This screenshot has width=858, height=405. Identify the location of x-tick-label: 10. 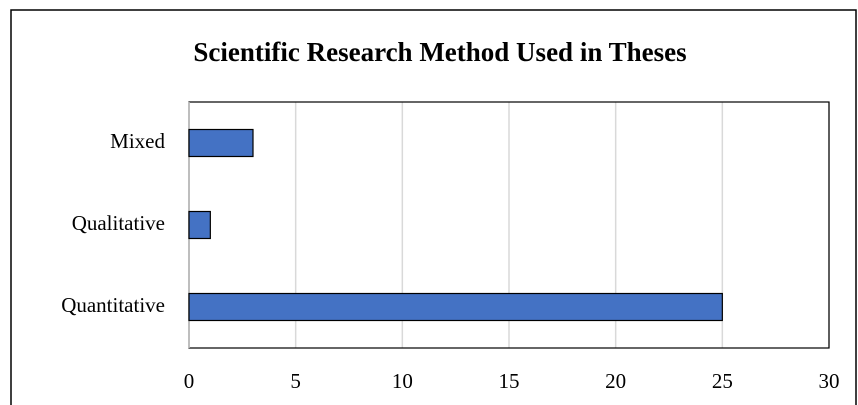
(402, 381).